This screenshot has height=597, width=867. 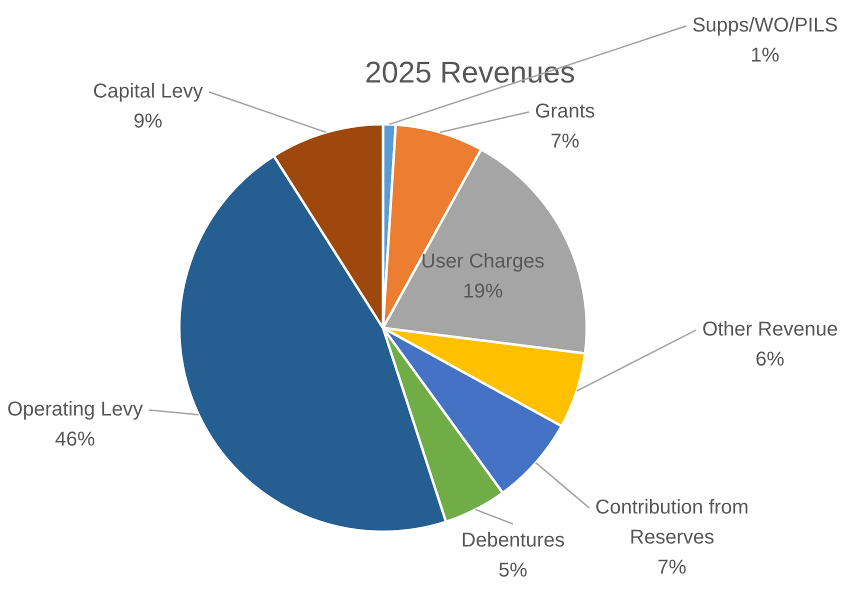 What do you see at coordinates (148, 121) in the screenshot?
I see `data-label: 9%` at bounding box center [148, 121].